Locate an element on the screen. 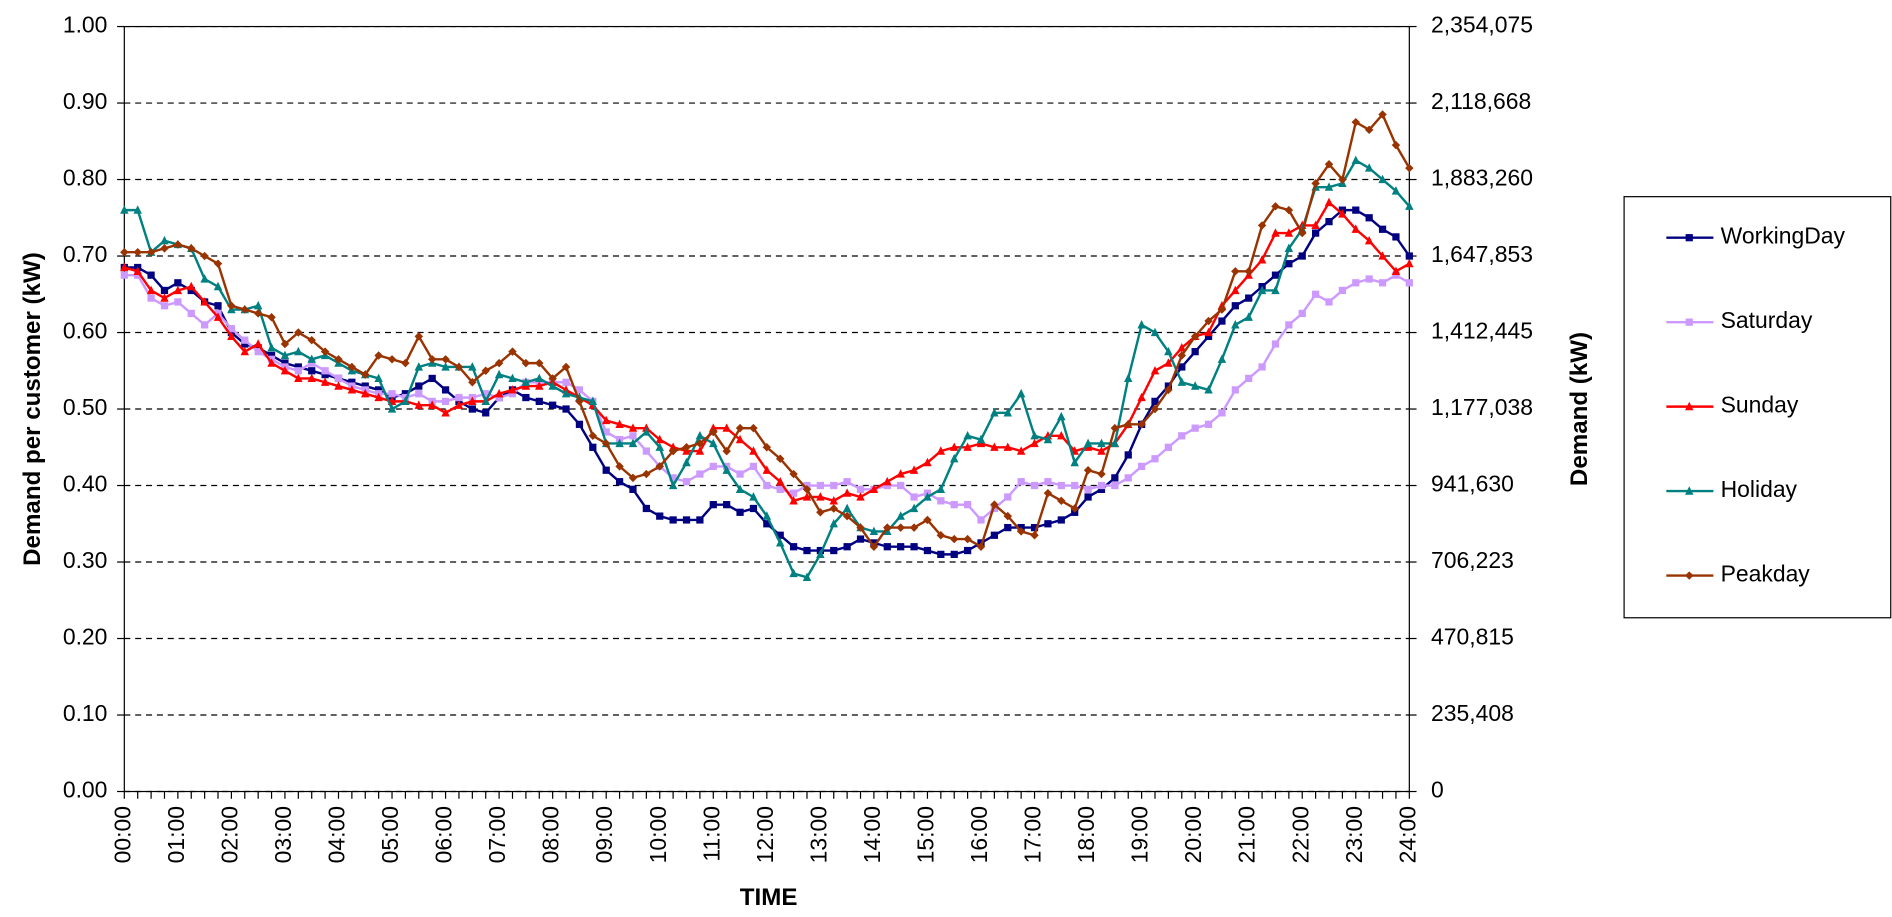  x-tick-label: 06:00 is located at coordinates (444, 834).